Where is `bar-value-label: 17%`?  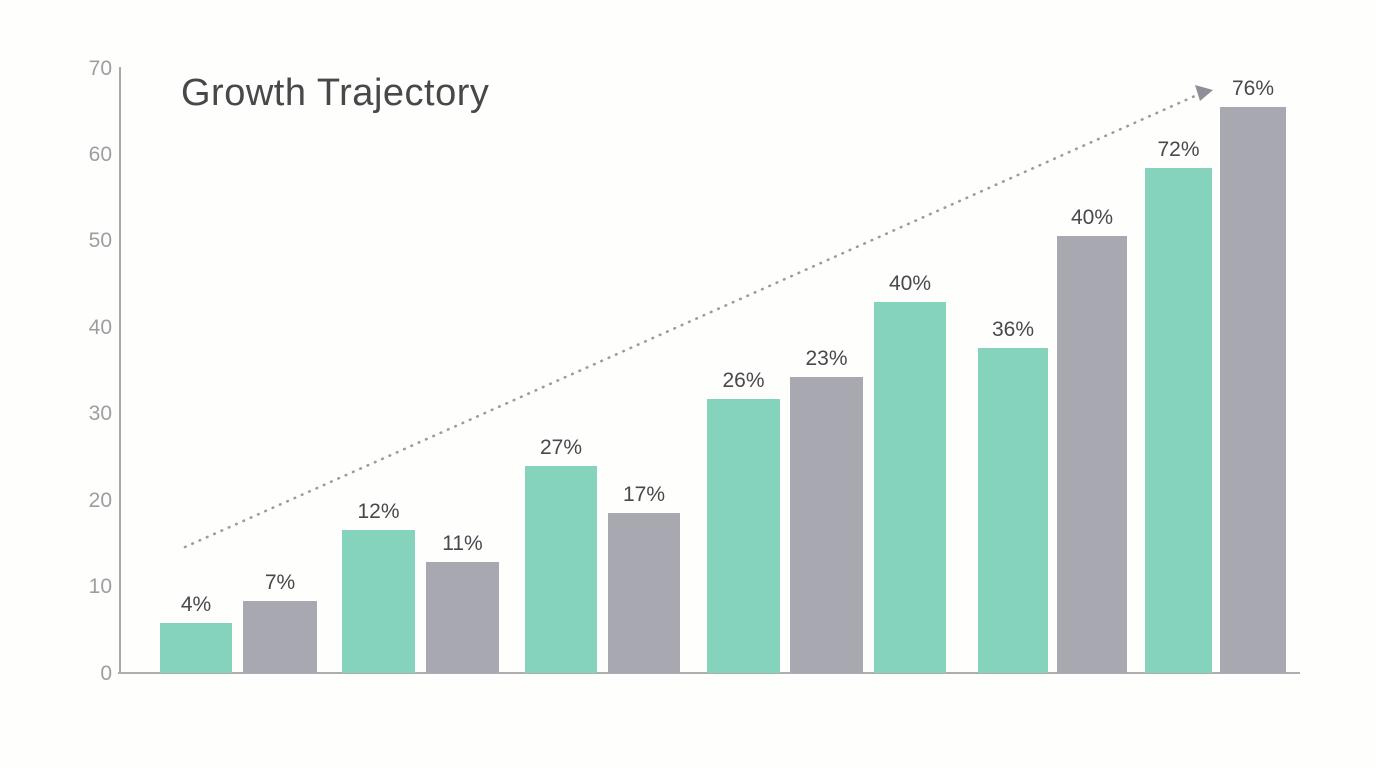 bar-value-label: 17% is located at coordinates (644, 494).